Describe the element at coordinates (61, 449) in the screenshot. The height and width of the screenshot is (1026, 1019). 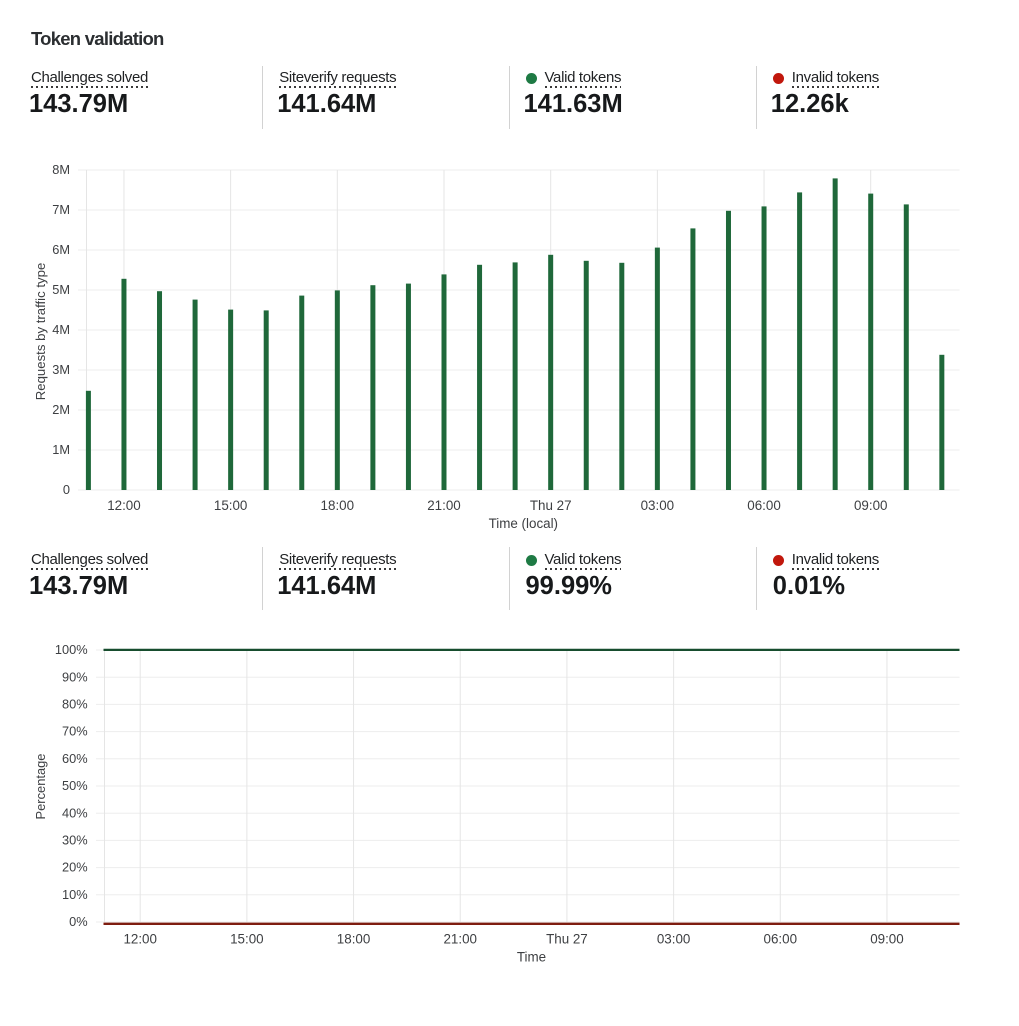
I see `svg-text: 1M` at that location.